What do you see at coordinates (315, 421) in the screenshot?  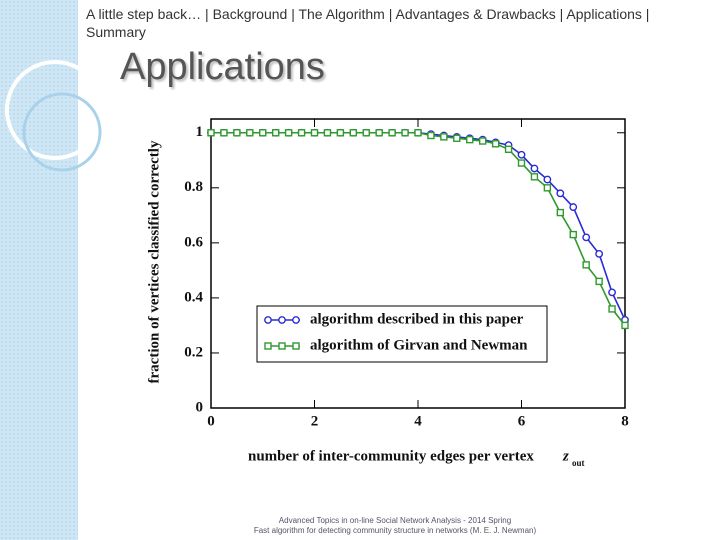 I see `x-tick-label: 2` at bounding box center [315, 421].